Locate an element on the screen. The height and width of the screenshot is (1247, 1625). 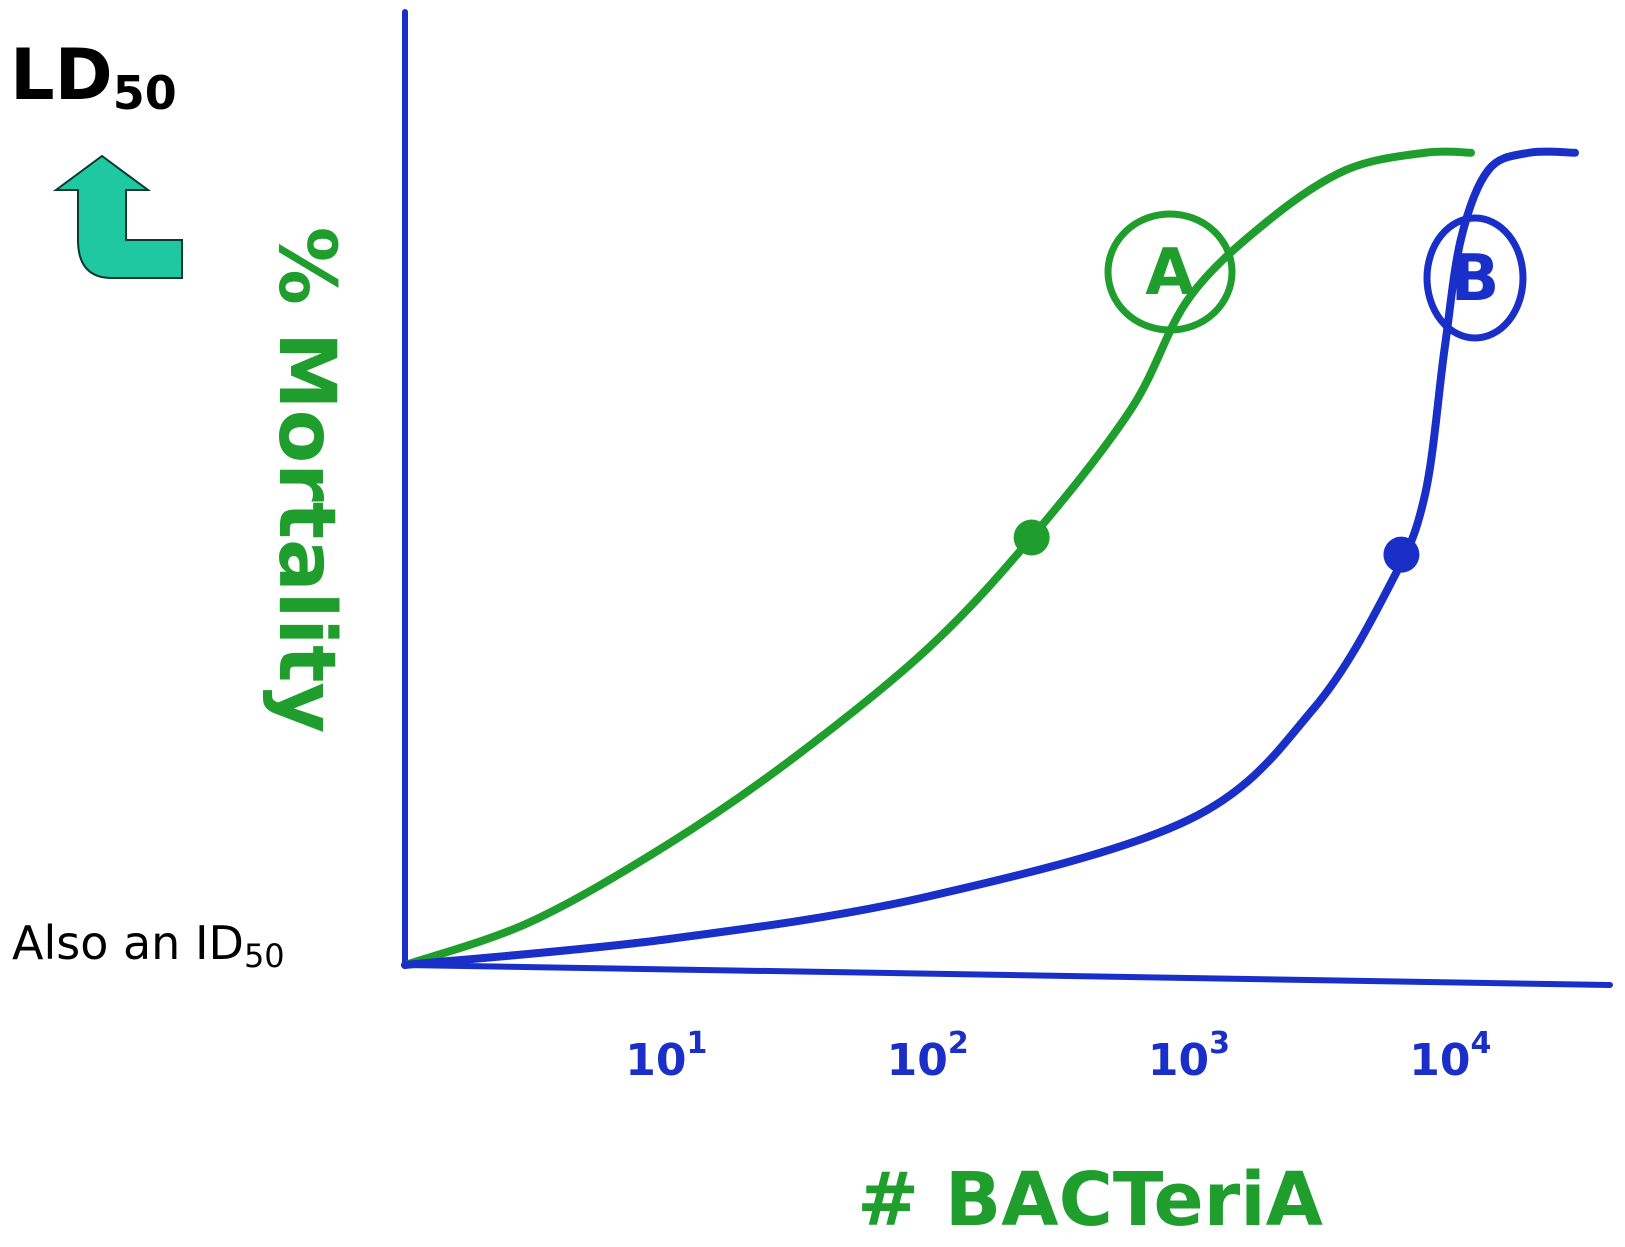
id50-note-sub: 50 is located at coordinates (264, 956).